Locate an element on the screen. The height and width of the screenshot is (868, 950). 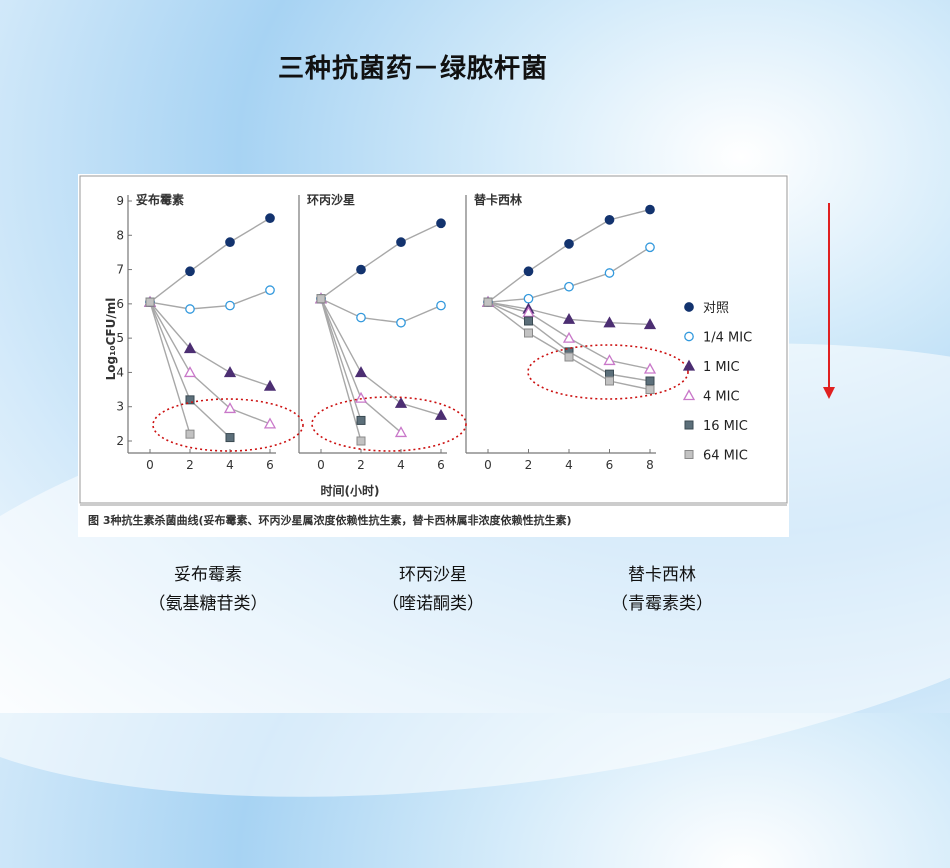
subplot-title: 妥布霉素 is located at coordinates (160, 199).